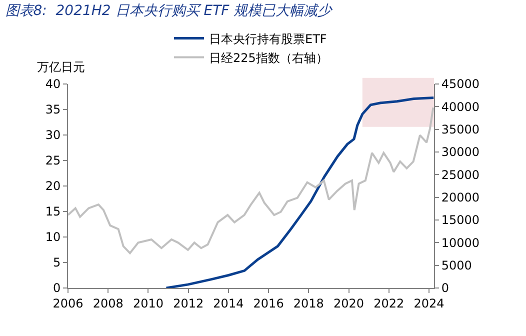 The width and height of the screenshot is (526, 336). Describe the element at coordinates (53, 135) in the screenshot. I see `y-tick-label: 30` at that location.